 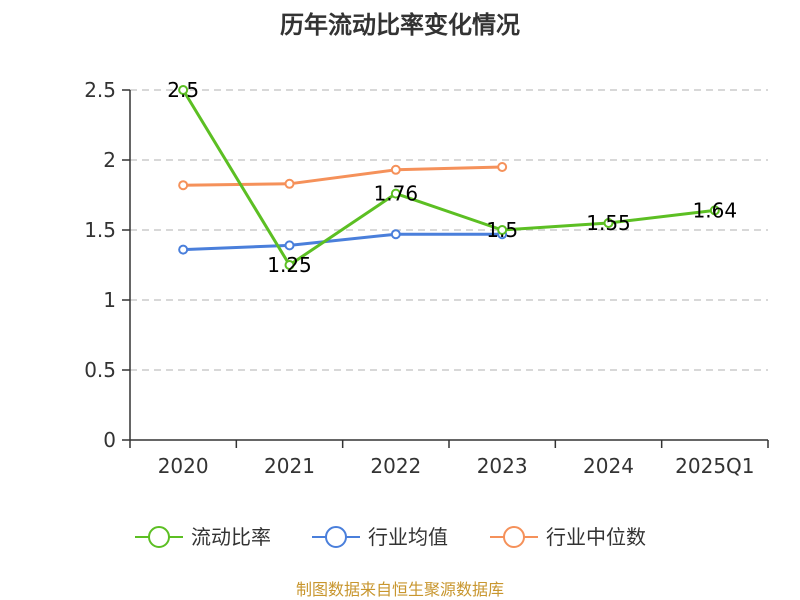 What do you see at coordinates (289, 466) in the screenshot?
I see `x-tick-label-1: 2021` at bounding box center [289, 466].